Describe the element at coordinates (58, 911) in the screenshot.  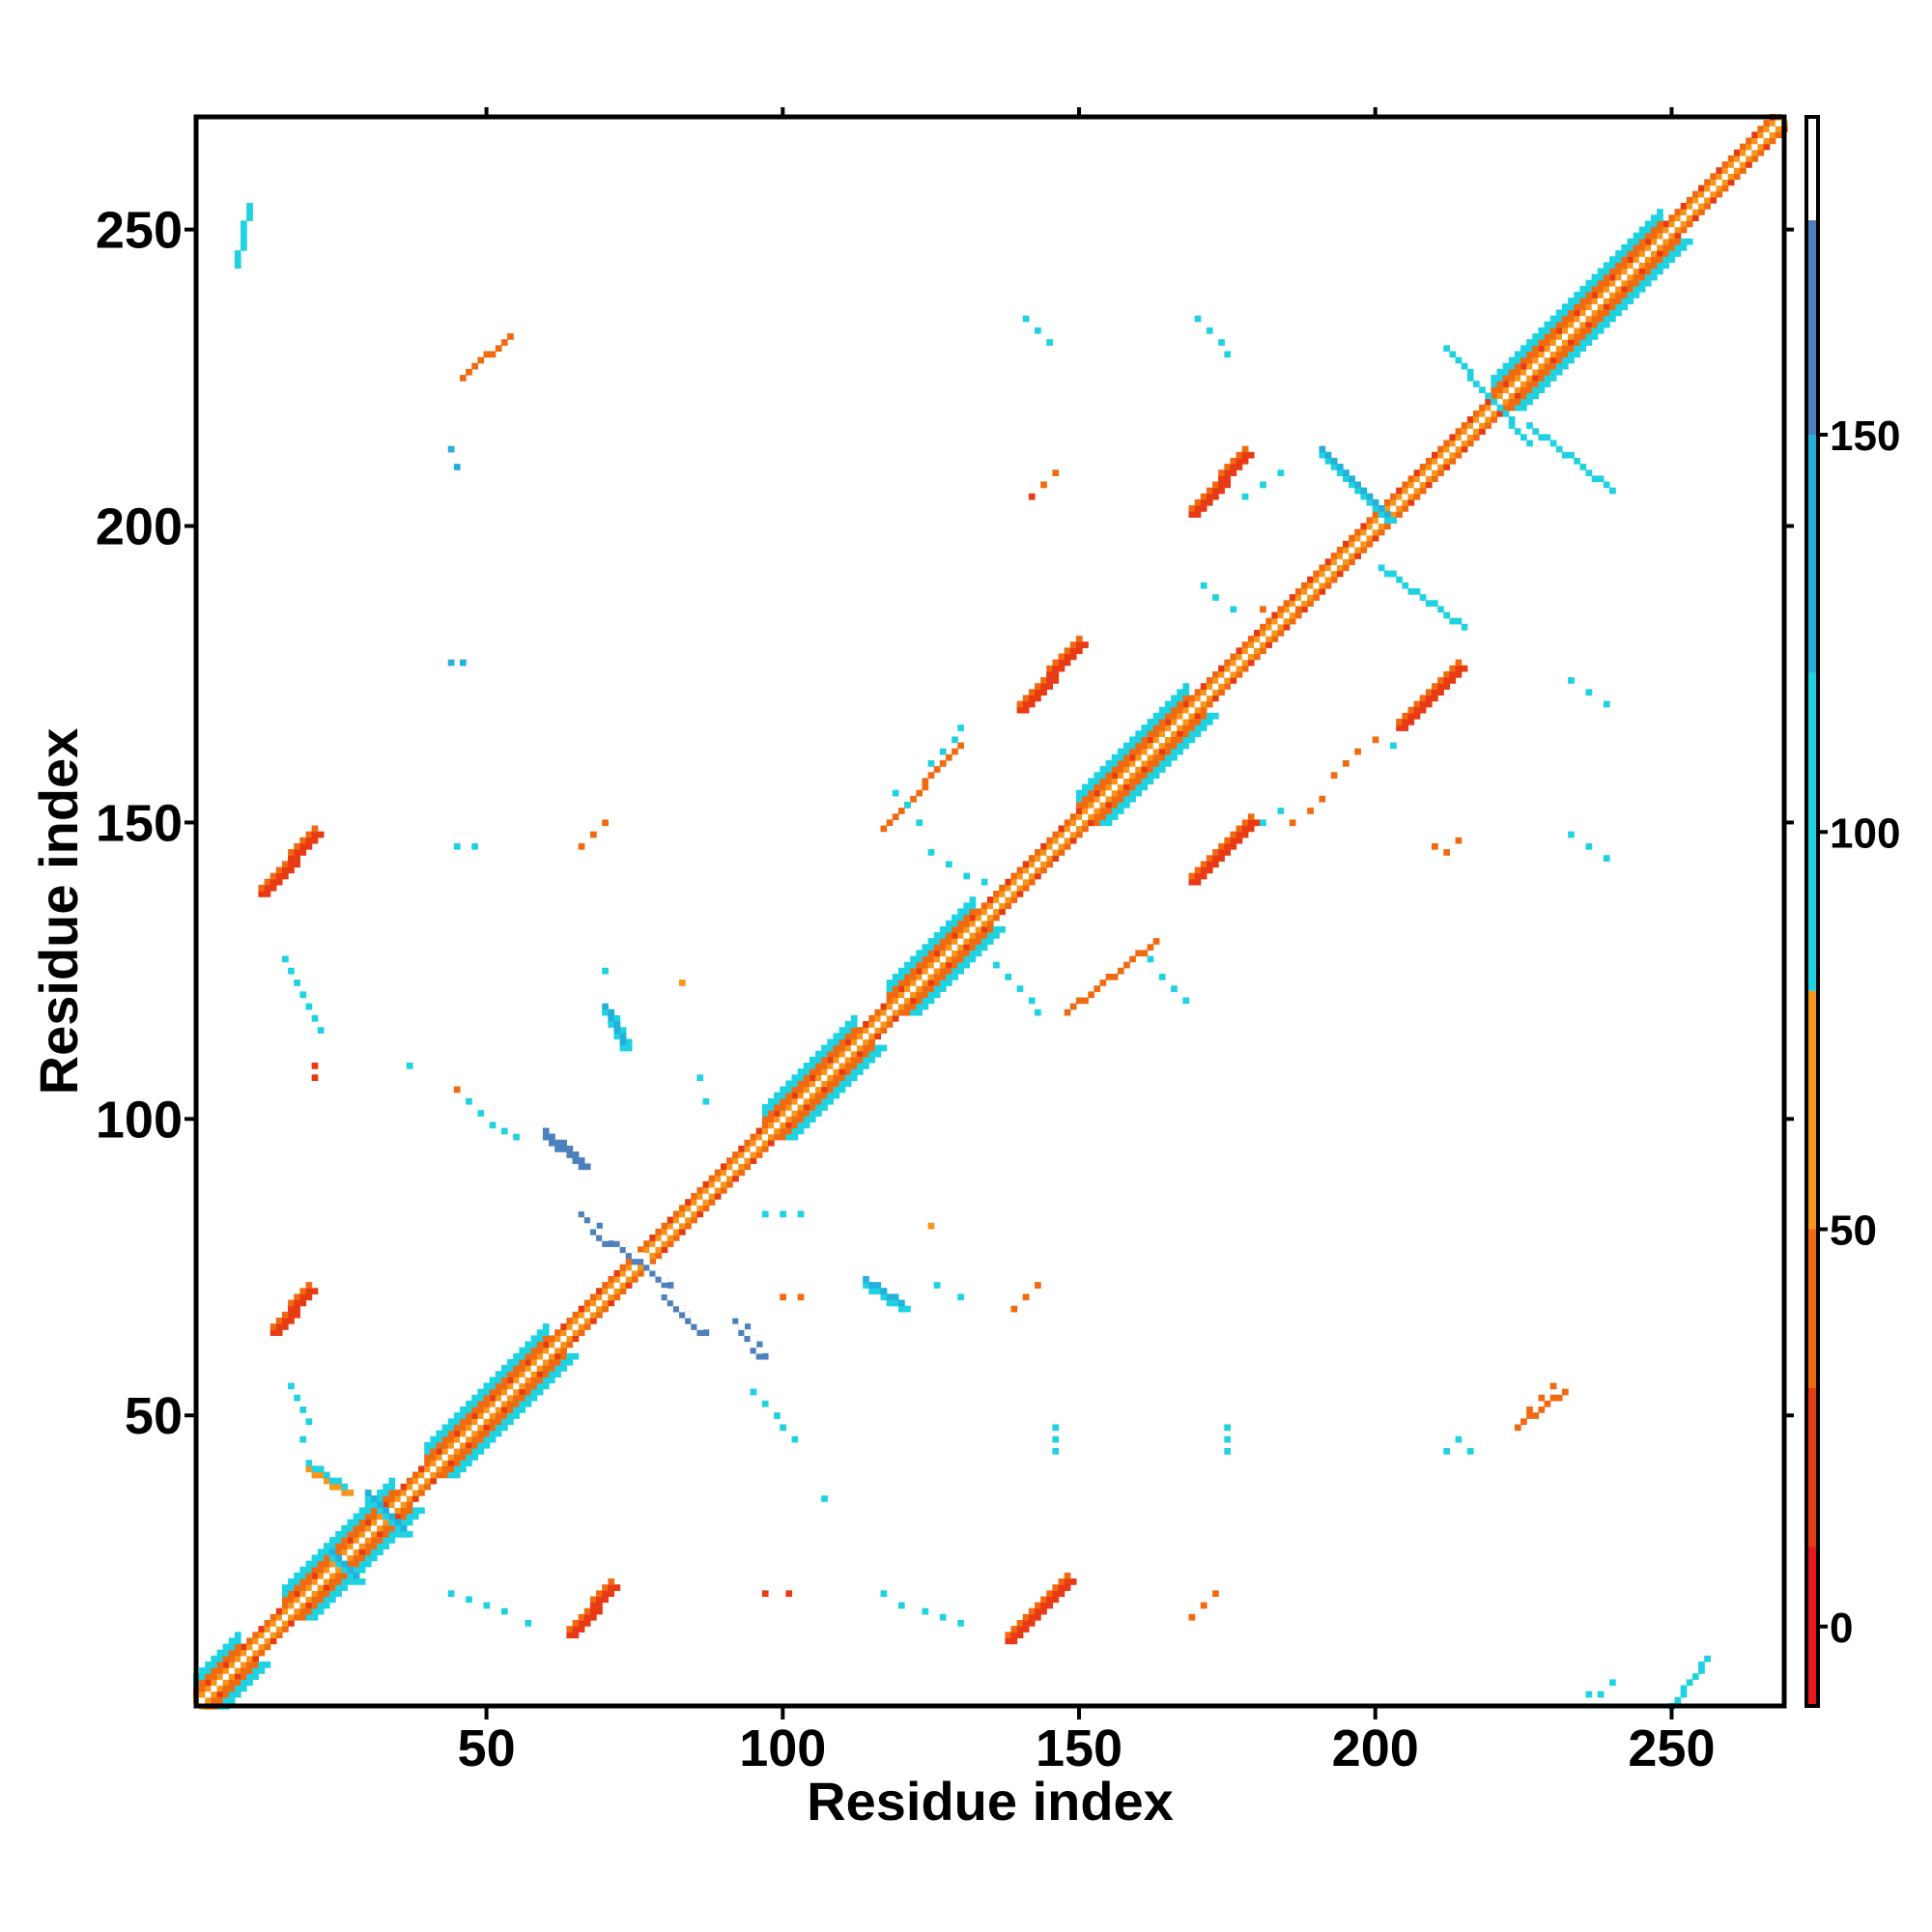
I see `y-axis-title: Residue index` at that location.